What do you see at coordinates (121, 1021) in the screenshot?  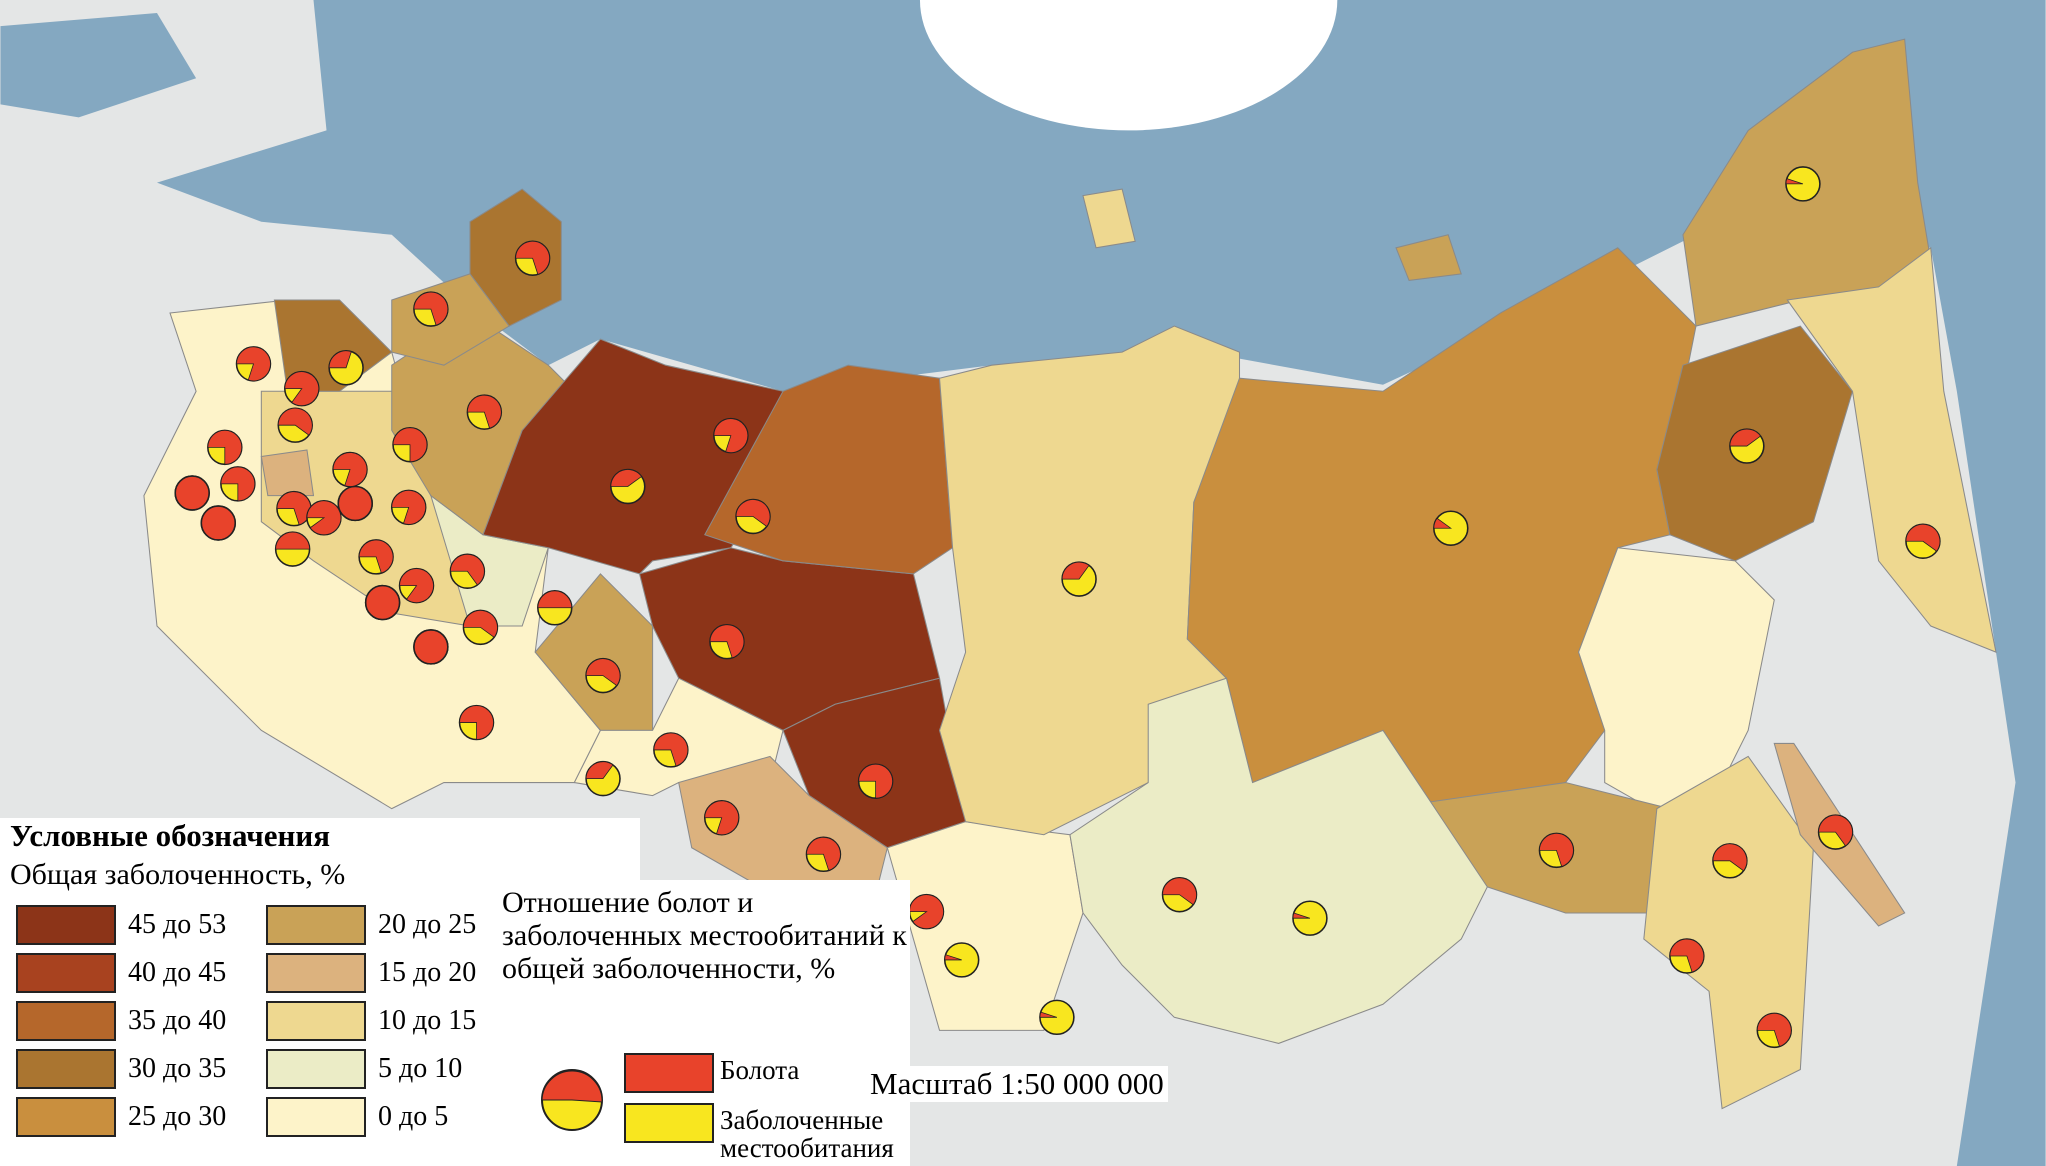 I see `legend-class: 35 до 40` at bounding box center [121, 1021].